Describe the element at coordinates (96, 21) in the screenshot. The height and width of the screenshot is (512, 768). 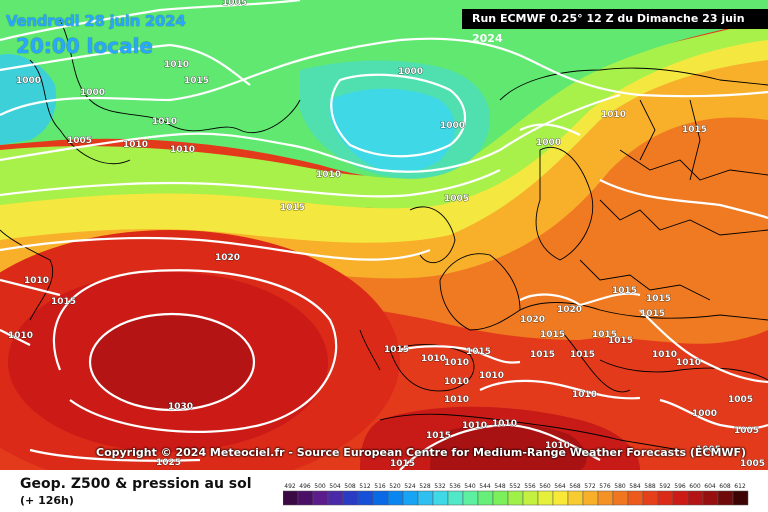
I see `forecast-date: Vendredi 28 juin 2024` at that location.